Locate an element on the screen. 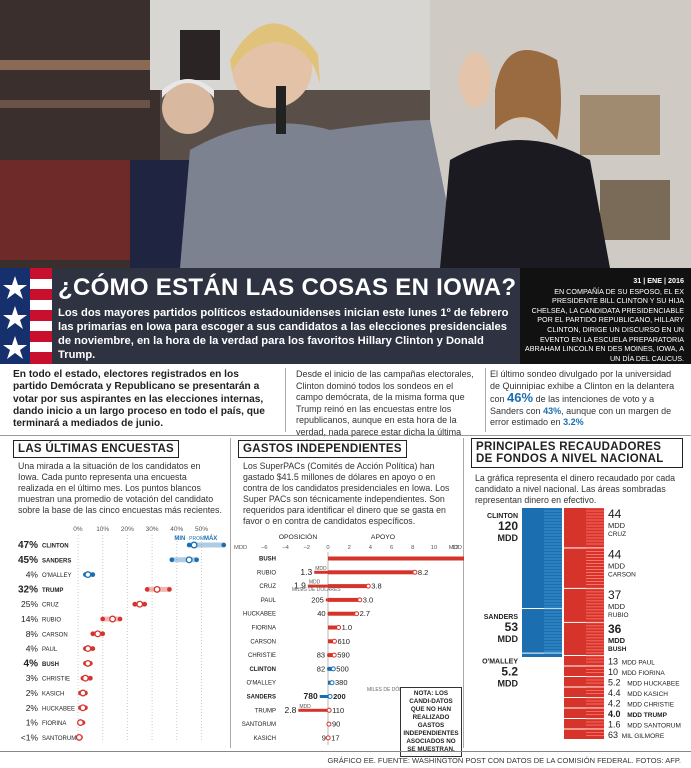  republican-name: CARSON is located at coordinates (622, 574).